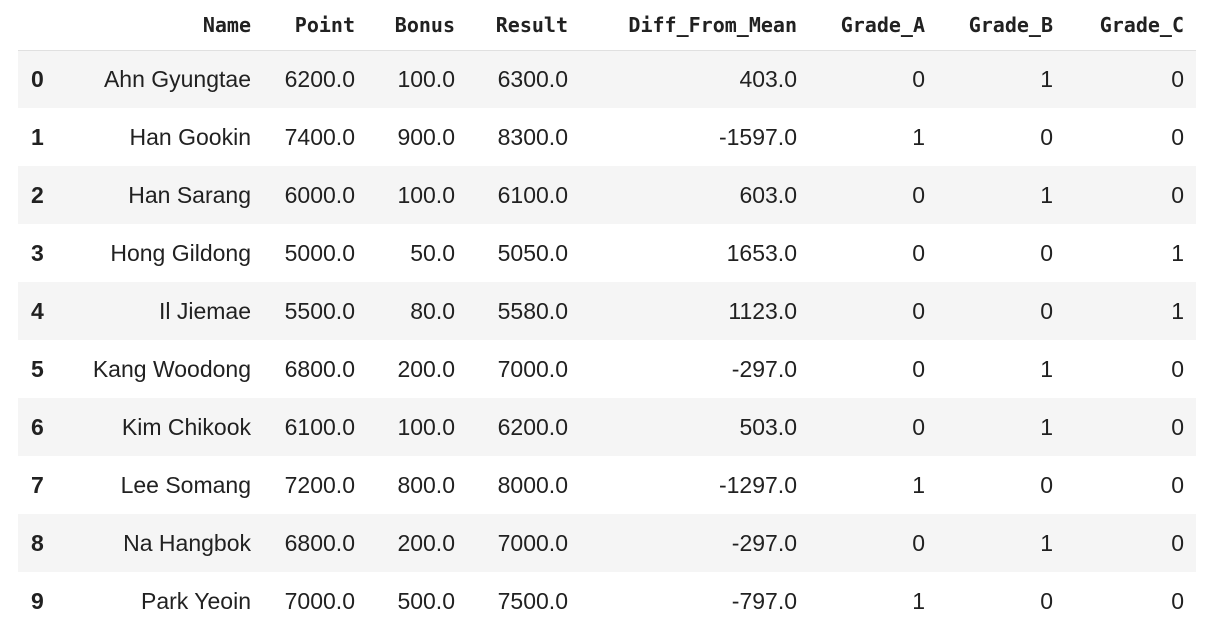 This screenshot has height=630, width=1207. Describe the element at coordinates (532, 252) in the screenshot. I see `result-cell: 5050.0` at that location.